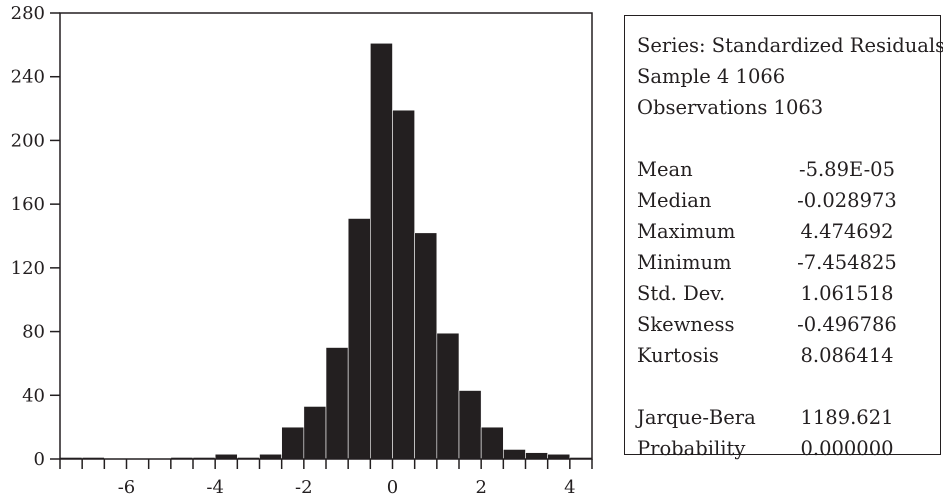 This screenshot has width=943, height=502. I want to click on stat-row: Kurtosis 8.086414, so click(788, 355).